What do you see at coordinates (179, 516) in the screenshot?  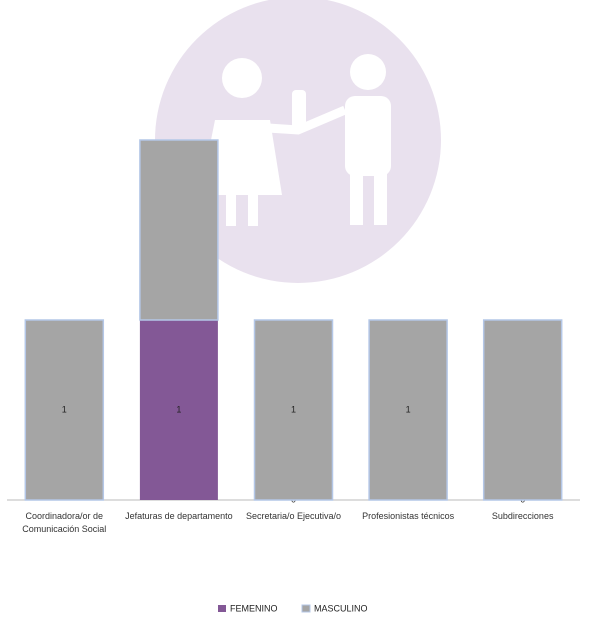 I see `x-tick-label: Jefaturas de departamento` at bounding box center [179, 516].